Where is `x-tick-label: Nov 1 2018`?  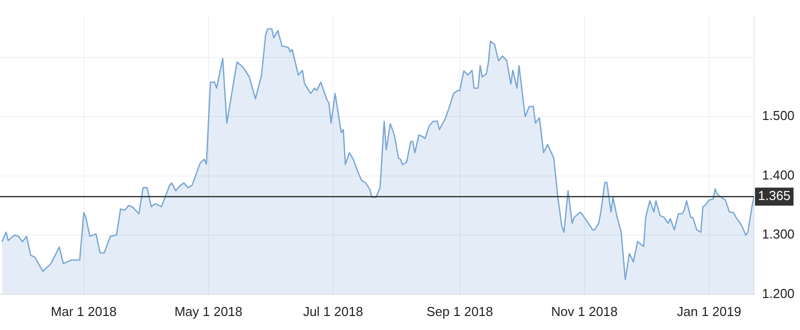 x-tick-label: Nov 1 2018 is located at coordinates (584, 311).